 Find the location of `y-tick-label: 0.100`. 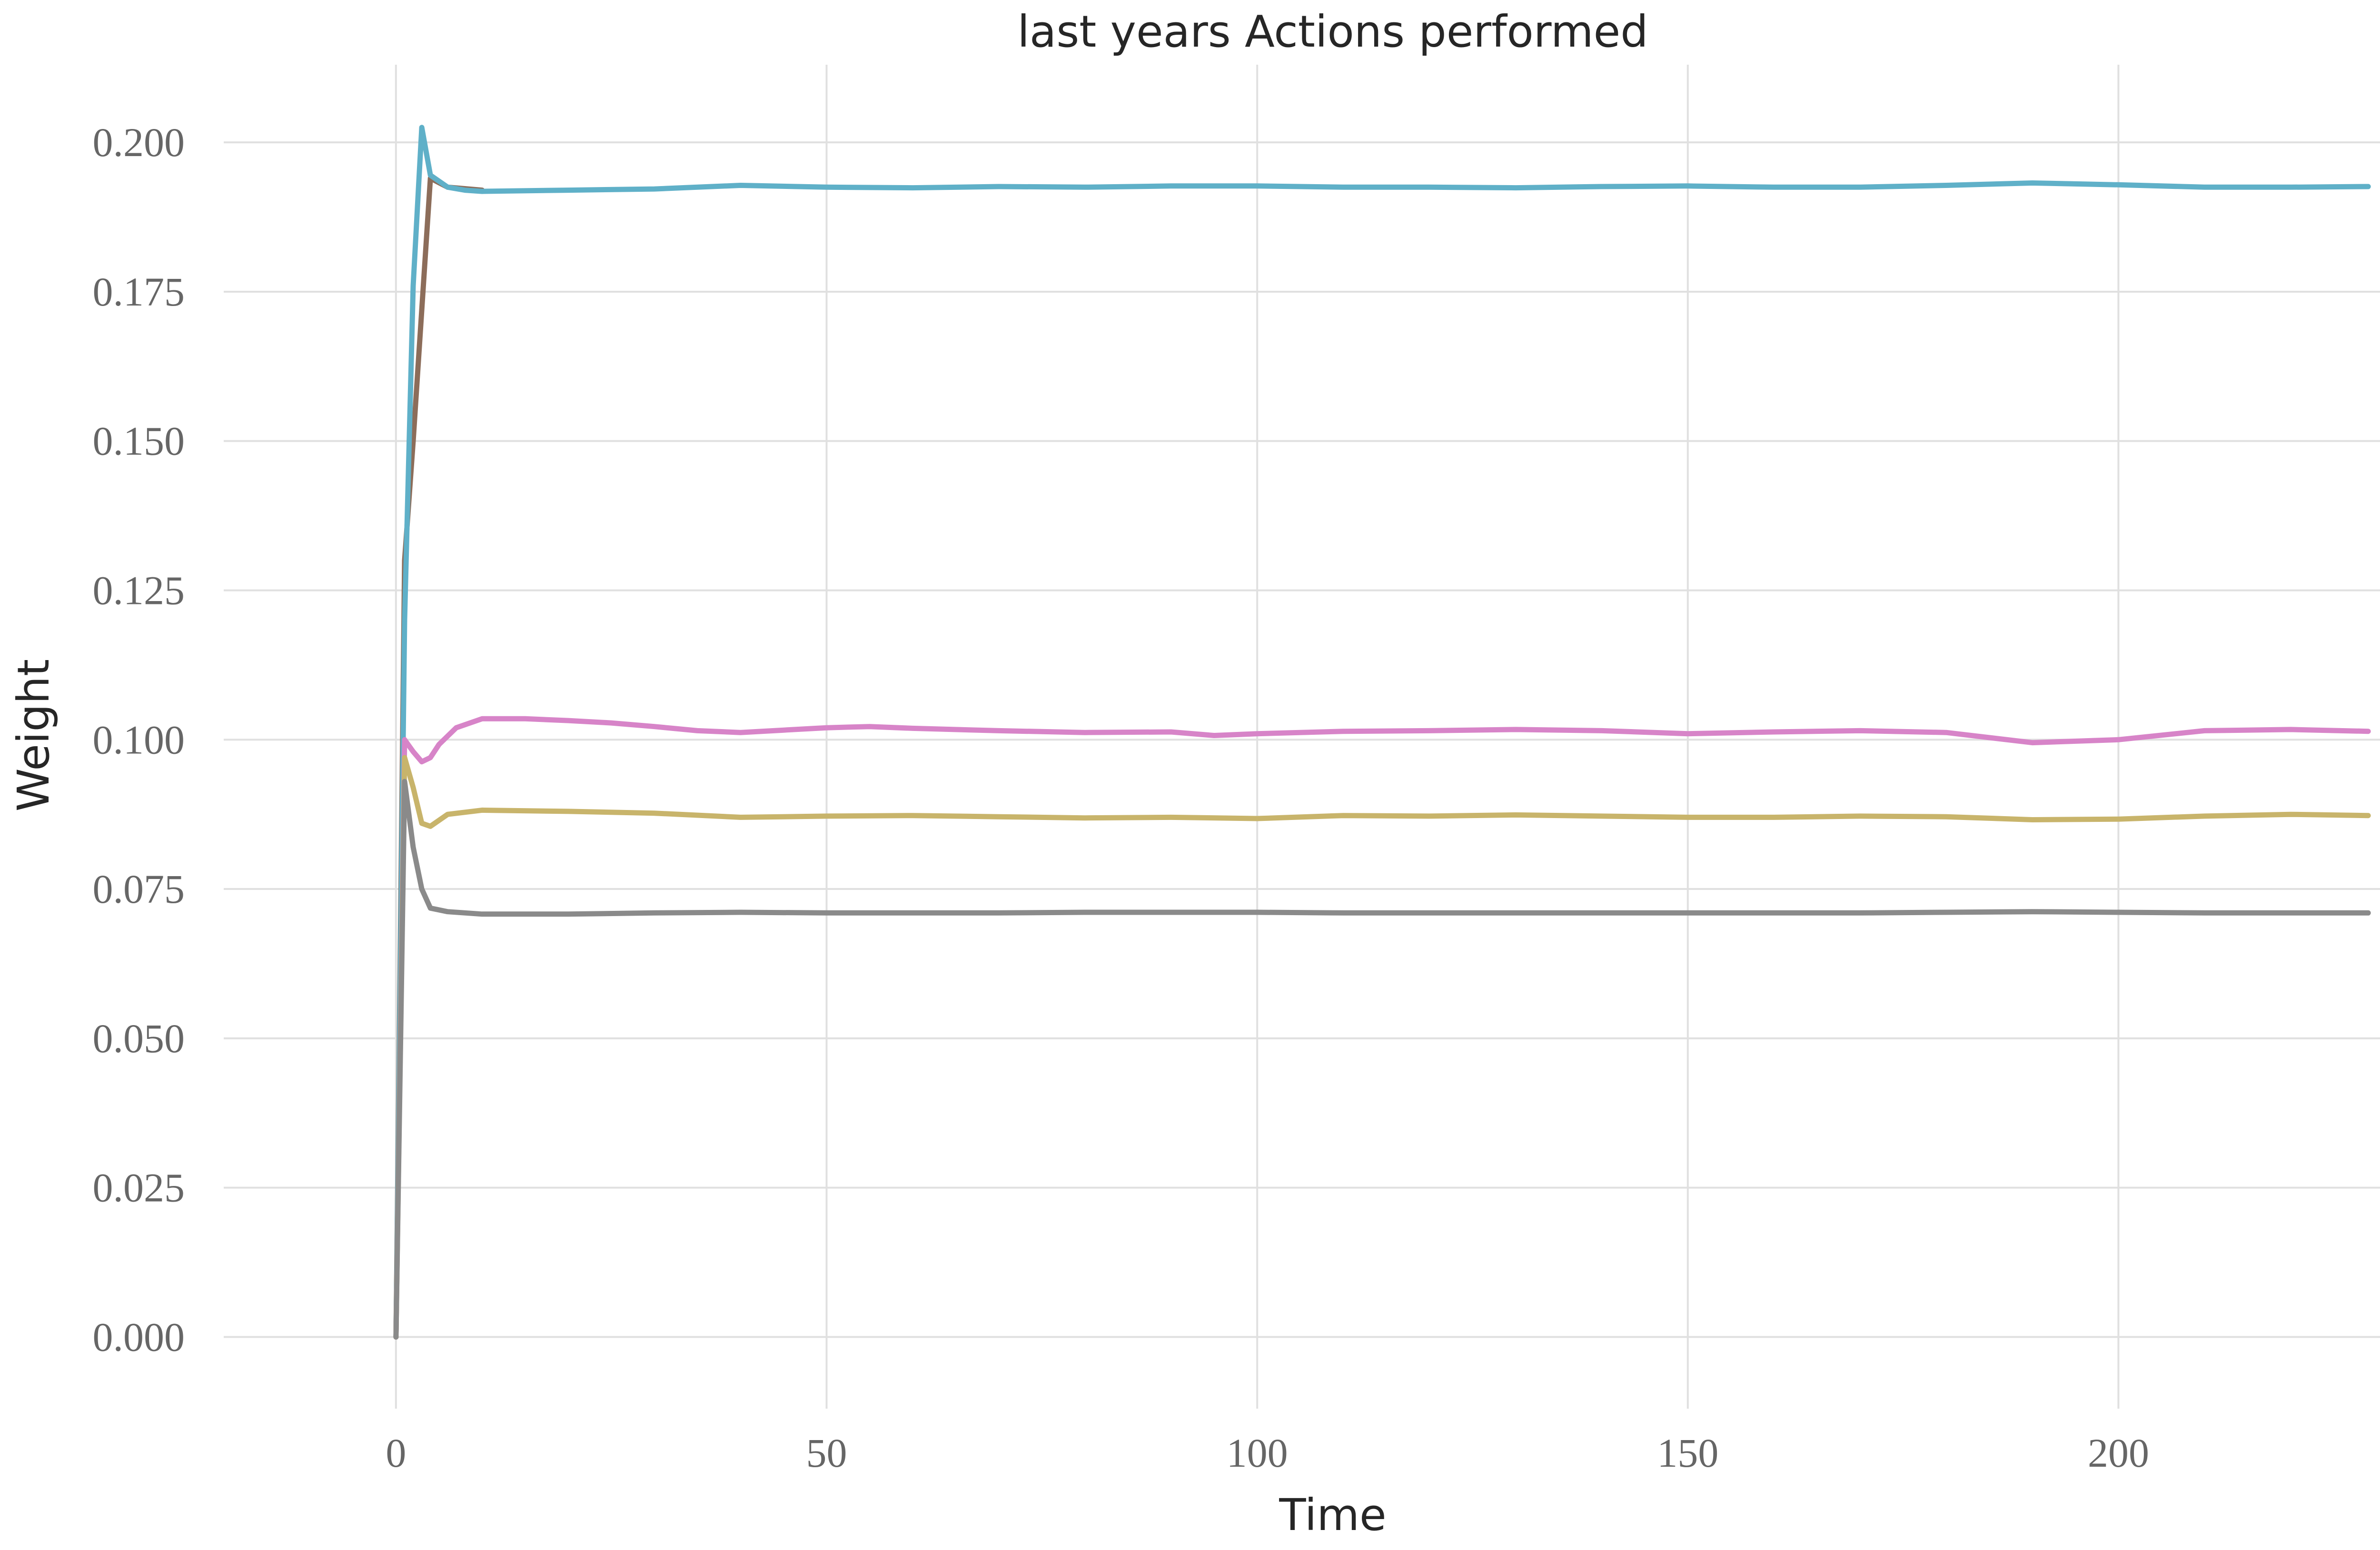

y-tick-label: 0.100 is located at coordinates (139, 739).